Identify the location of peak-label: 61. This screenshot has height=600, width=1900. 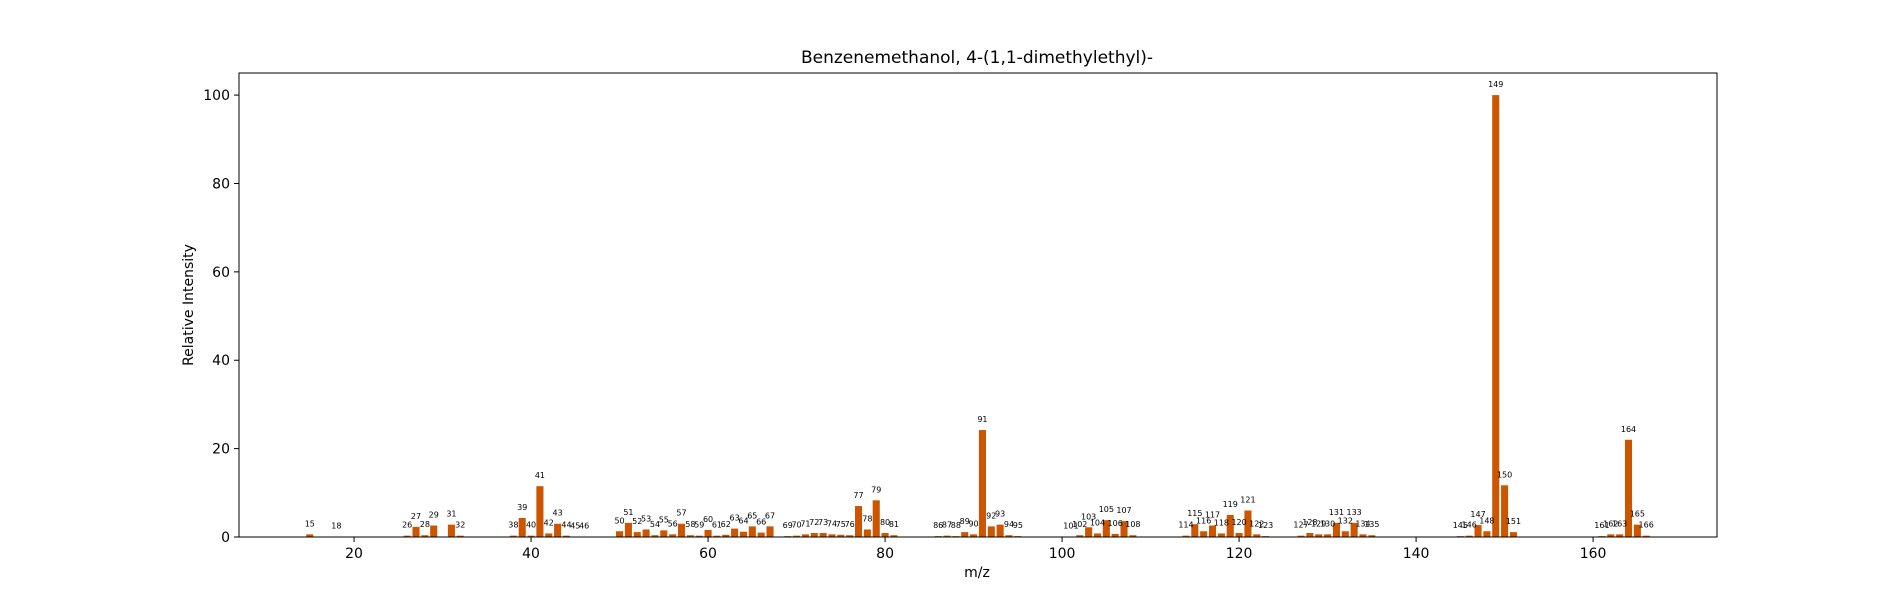
(717, 525).